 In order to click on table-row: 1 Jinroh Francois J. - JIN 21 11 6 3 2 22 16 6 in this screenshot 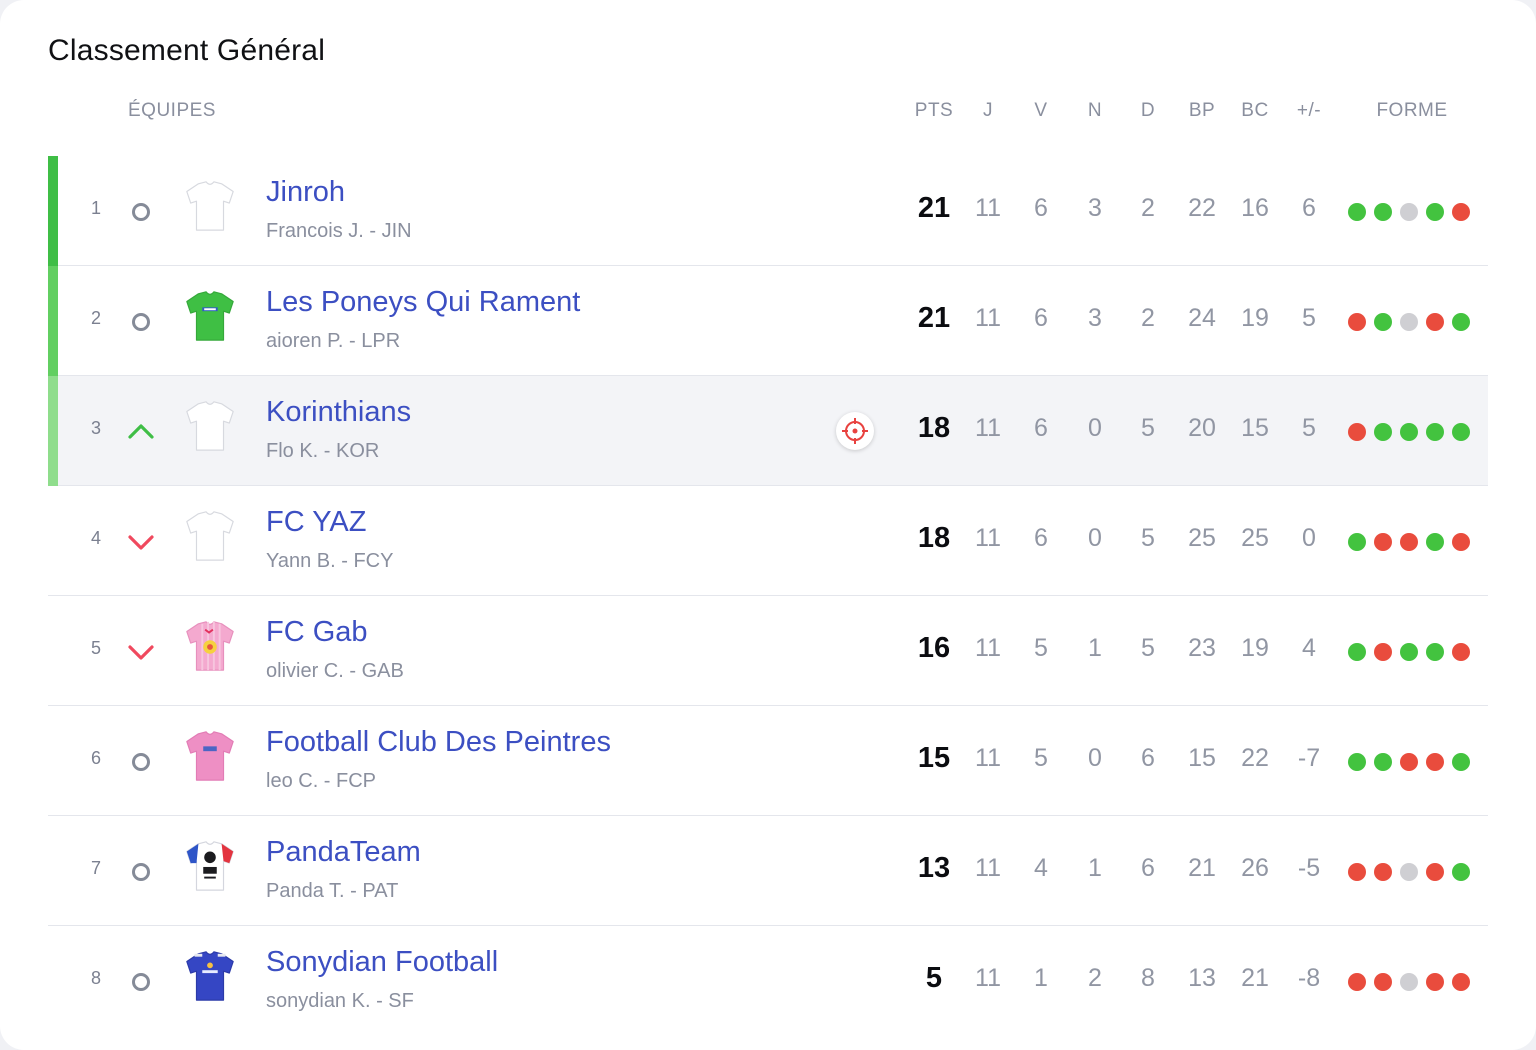, I will do `click(768, 211)`.